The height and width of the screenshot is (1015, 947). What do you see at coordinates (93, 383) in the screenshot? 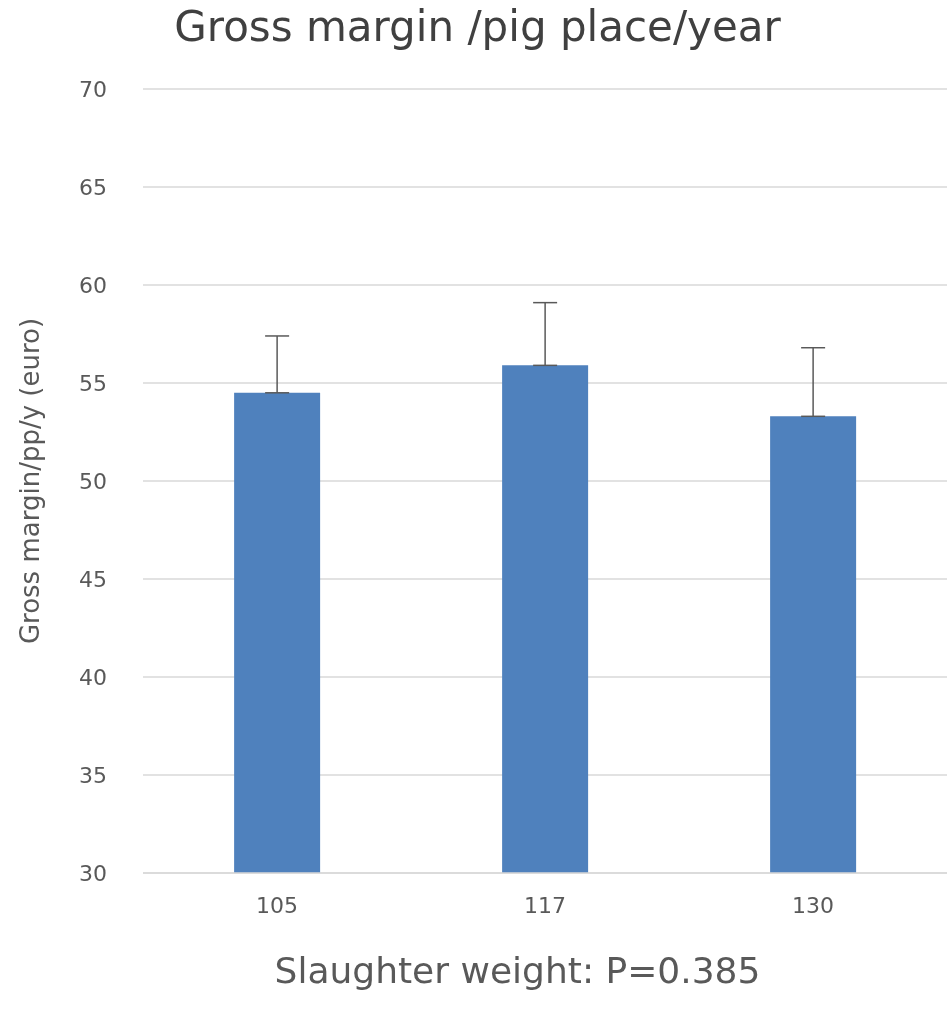
I see `y-tick-label: 55` at bounding box center [93, 383].